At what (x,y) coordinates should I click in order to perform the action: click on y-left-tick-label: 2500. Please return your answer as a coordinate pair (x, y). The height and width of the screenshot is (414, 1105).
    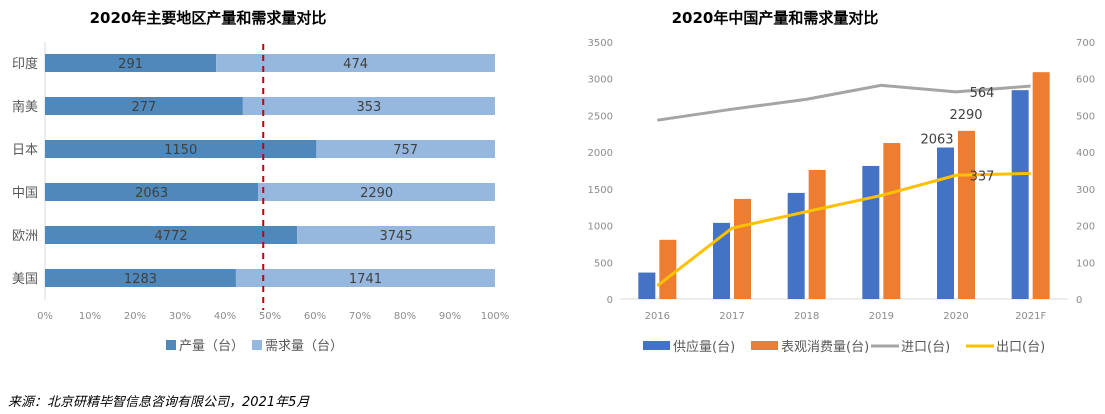
    Looking at the image, I should click on (600, 116).